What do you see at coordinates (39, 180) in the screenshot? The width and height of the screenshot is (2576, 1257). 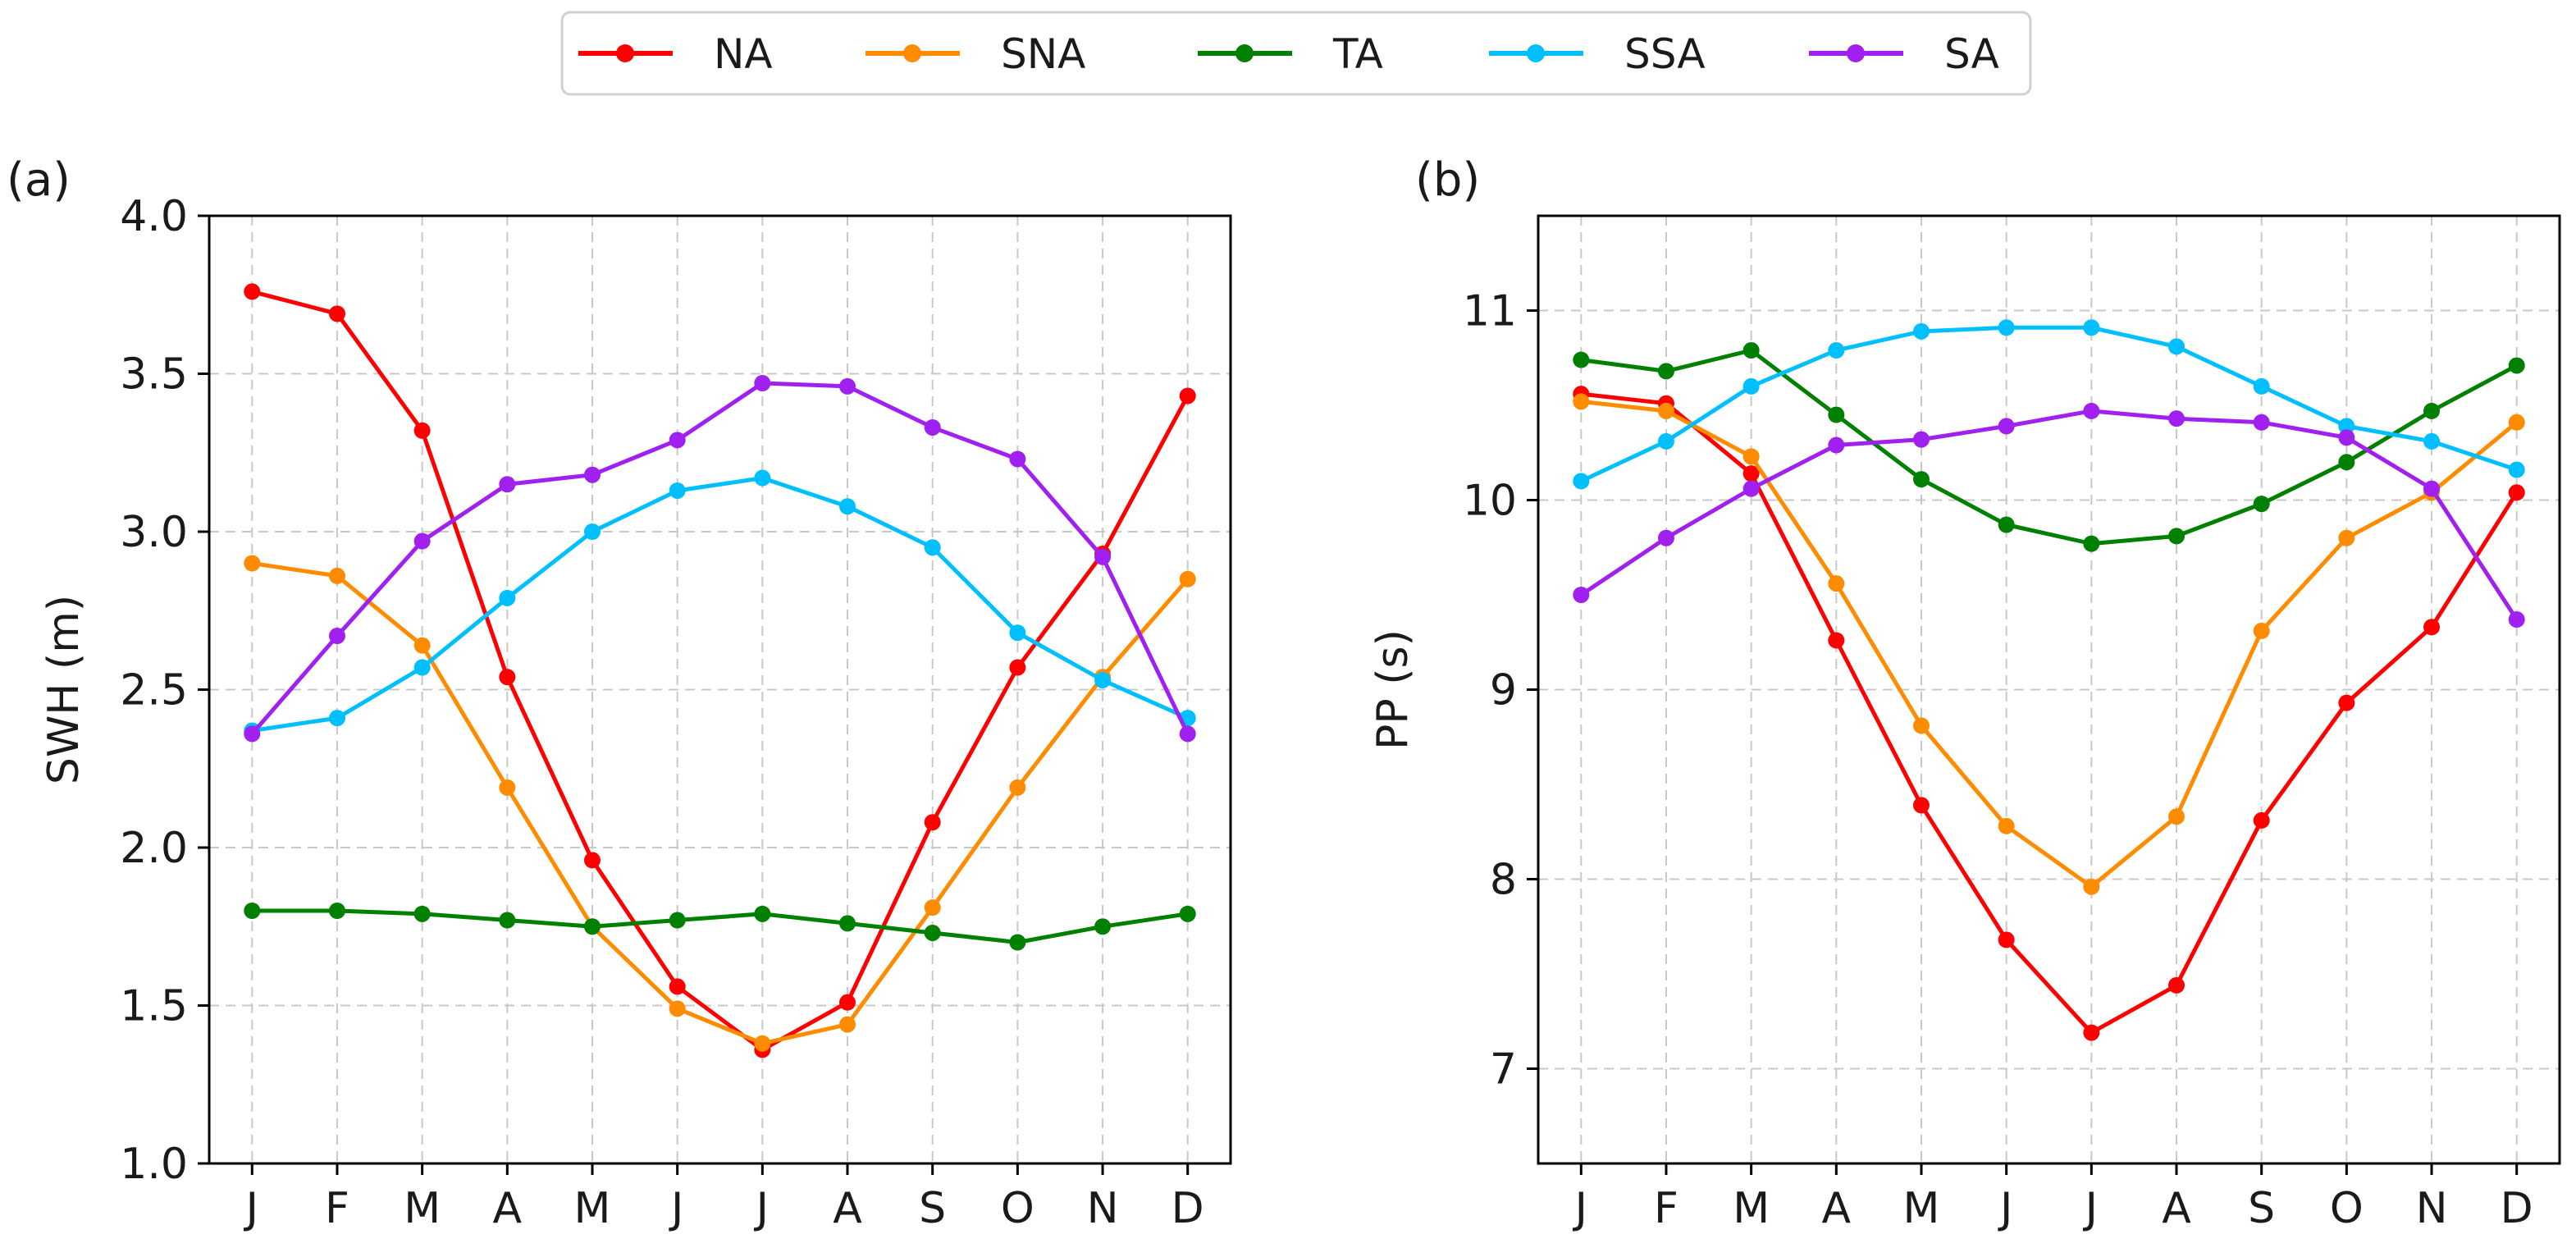 I see `panel-label: (a)` at bounding box center [39, 180].